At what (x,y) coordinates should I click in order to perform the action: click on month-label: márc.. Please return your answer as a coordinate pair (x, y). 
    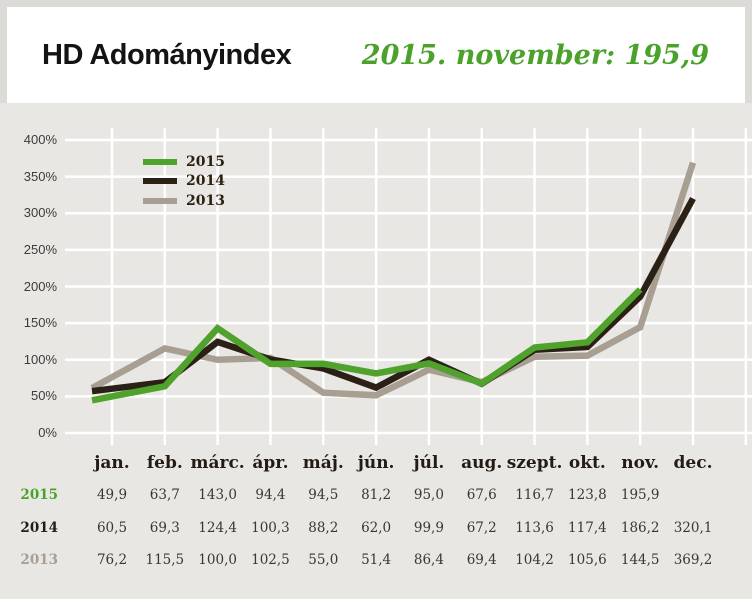
    Looking at the image, I should click on (217, 463).